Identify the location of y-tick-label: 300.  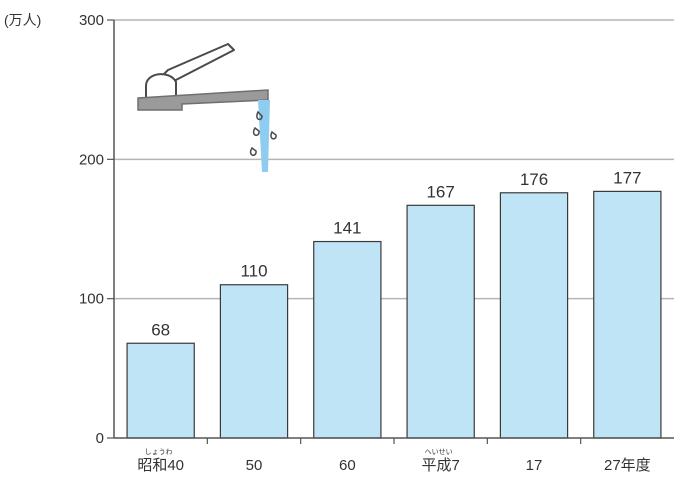
(91, 20).